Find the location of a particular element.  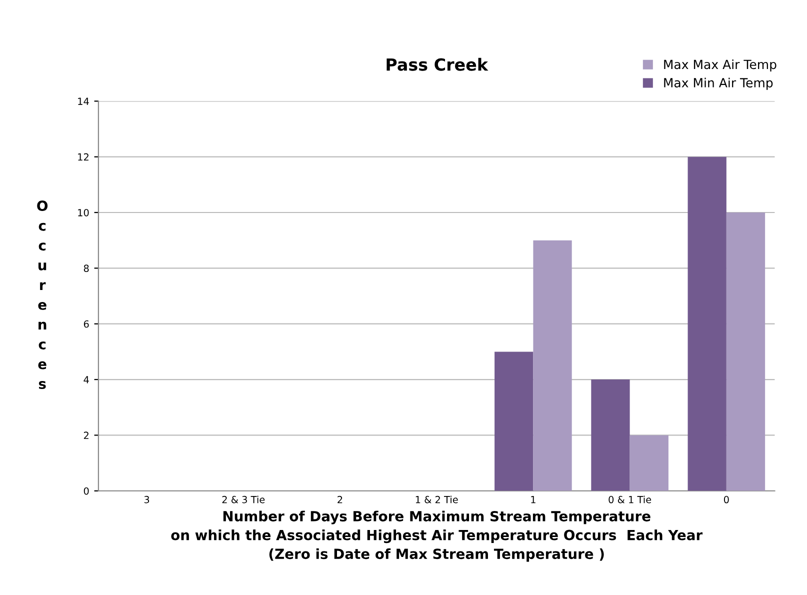

y-tick-label: 0 is located at coordinates (86, 491).